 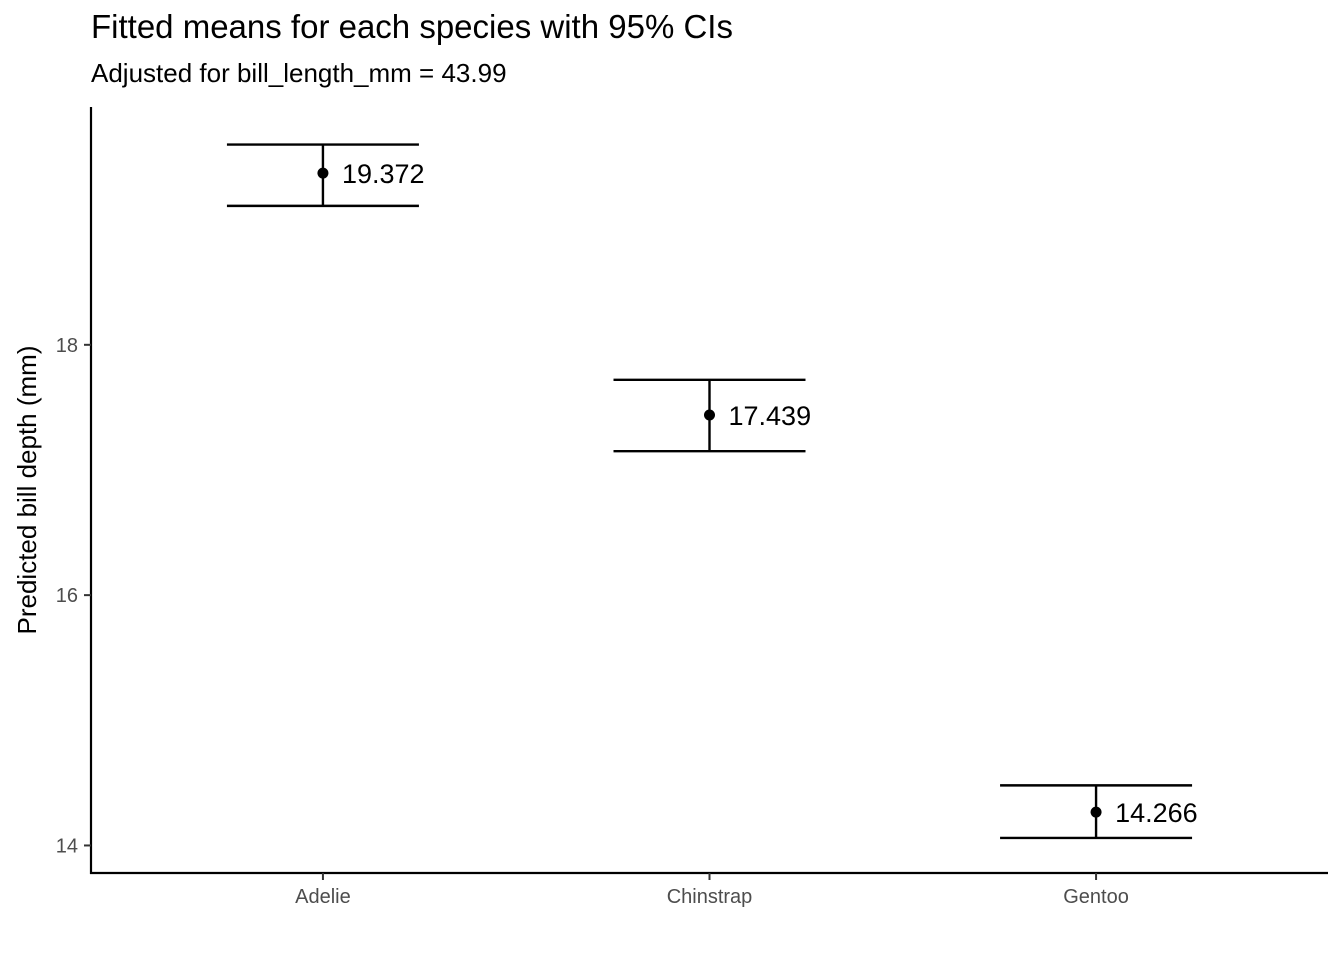 What do you see at coordinates (67, 346) in the screenshot?
I see `y-tick-label: 18` at bounding box center [67, 346].